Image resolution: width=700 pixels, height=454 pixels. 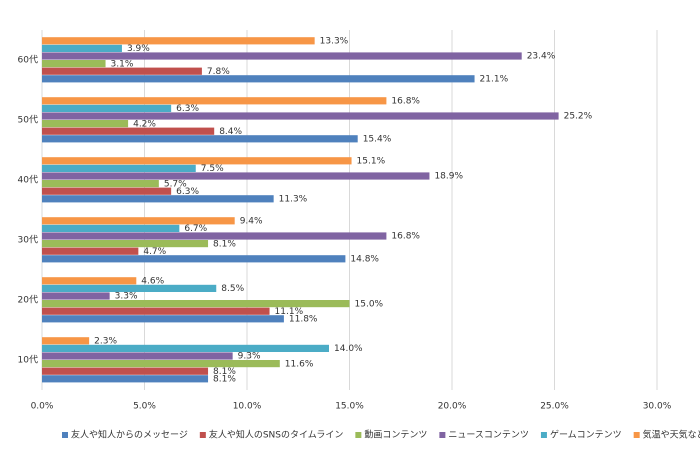 What do you see at coordinates (126, 297) in the screenshot?
I see `value-label: 3.3%` at bounding box center [126, 297].